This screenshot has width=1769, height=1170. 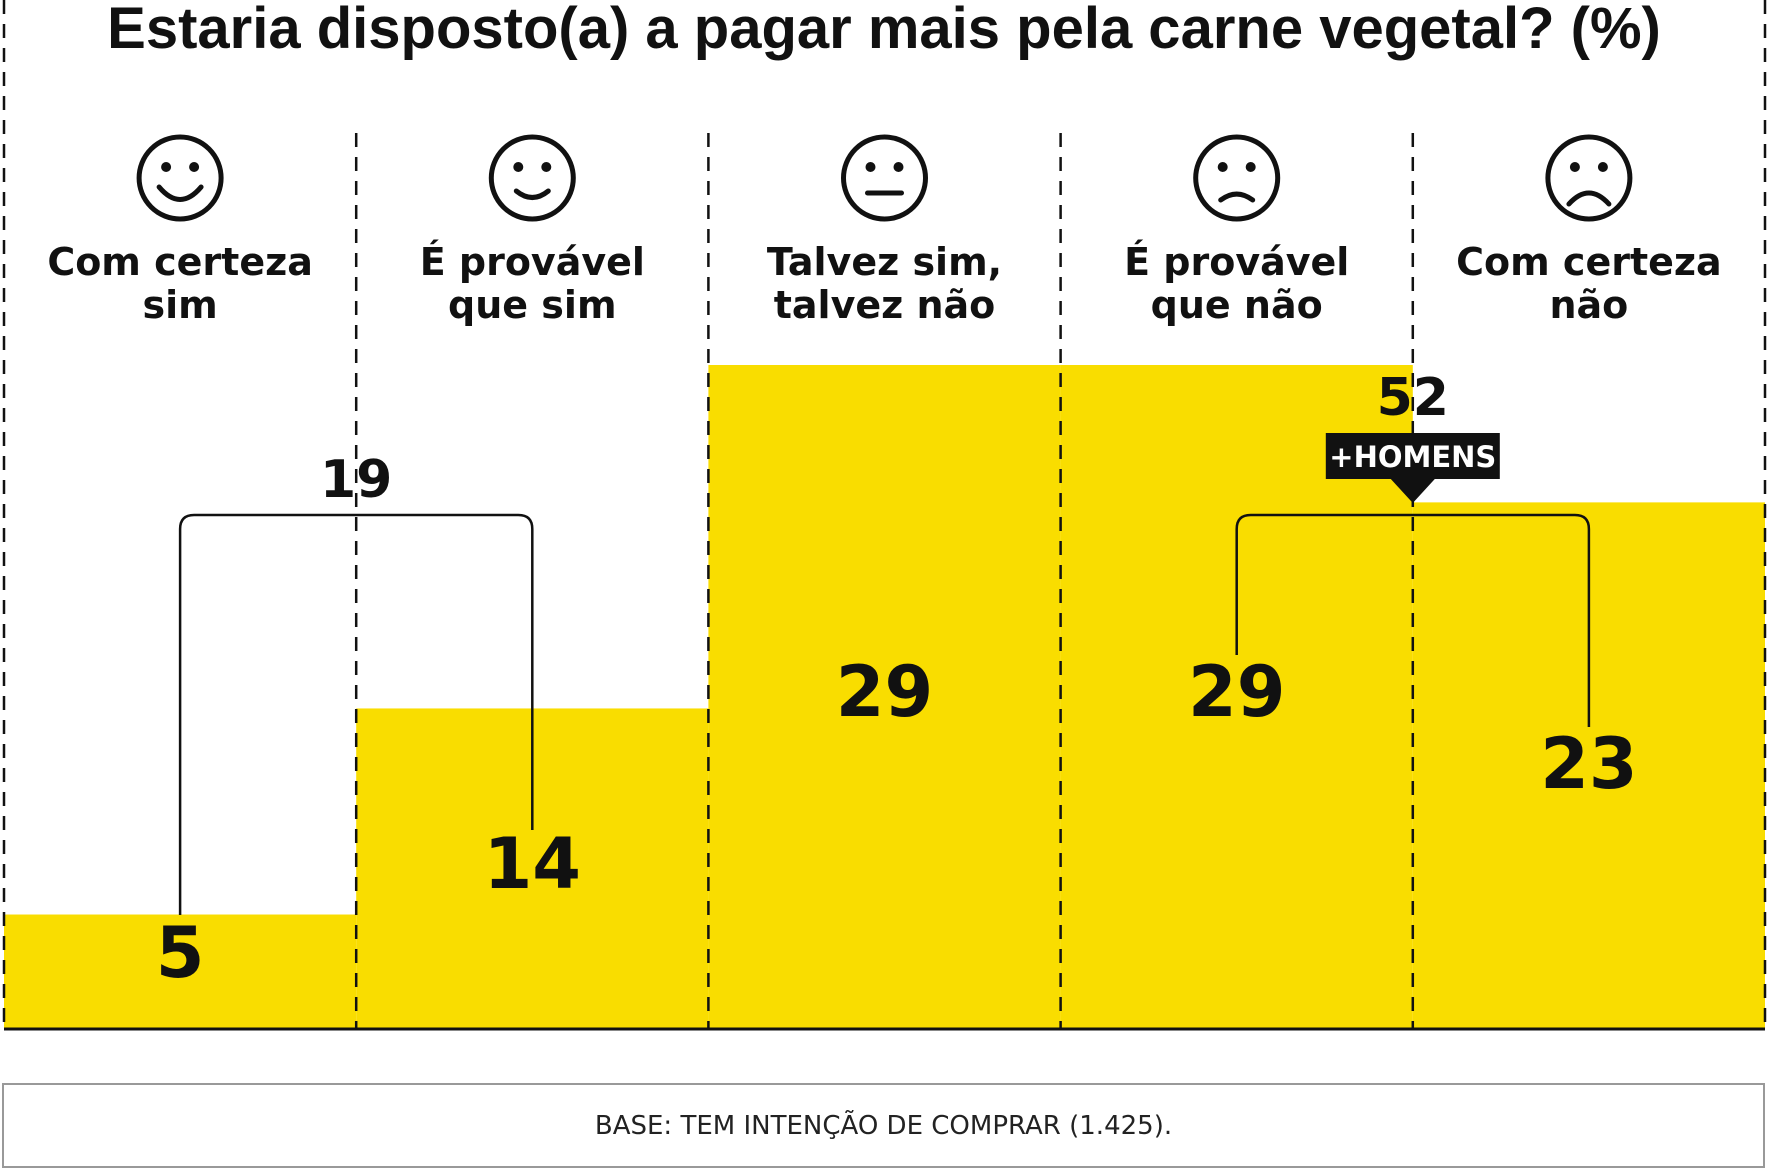 I want to click on category-label: sim, so click(x=179, y=305).